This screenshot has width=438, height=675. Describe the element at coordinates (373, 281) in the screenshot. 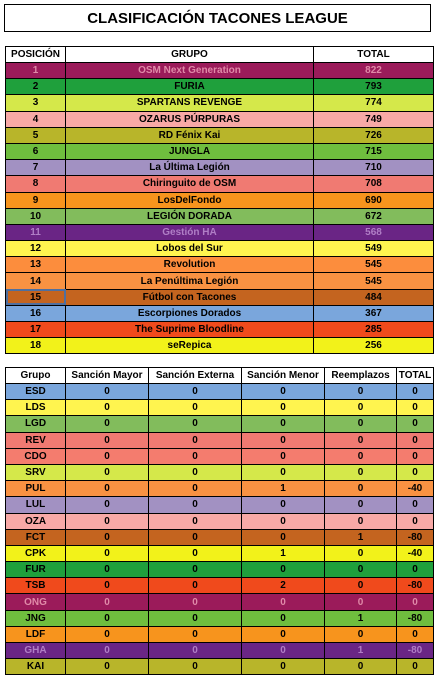

I see `total-cell: 545` at that location.